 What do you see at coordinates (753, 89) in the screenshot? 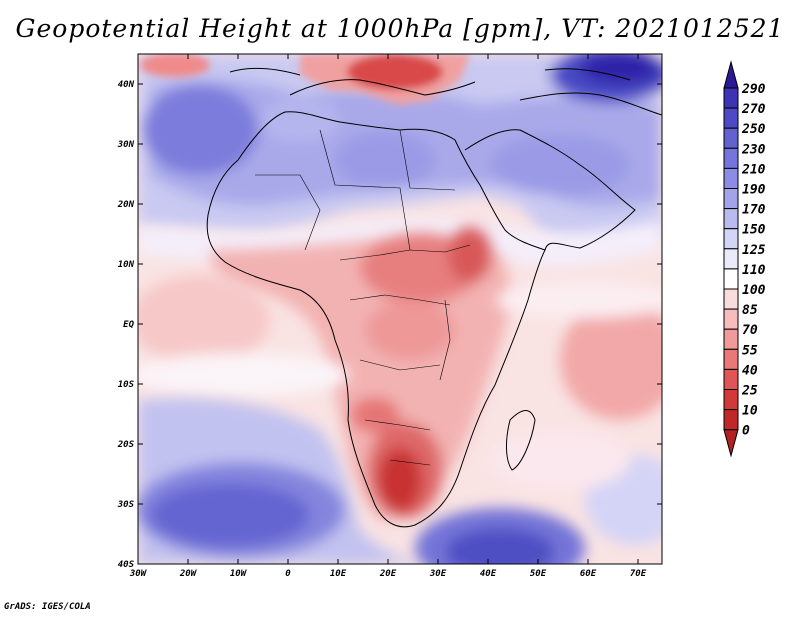
I see `colorbar-label: 290` at bounding box center [753, 89].